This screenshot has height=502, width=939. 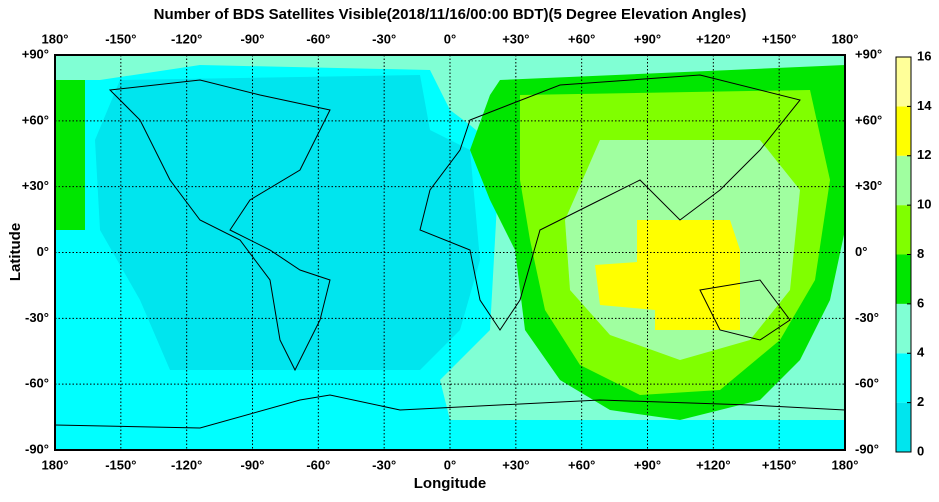 I want to click on colorbar-tick-label: 4, so click(x=921, y=352).